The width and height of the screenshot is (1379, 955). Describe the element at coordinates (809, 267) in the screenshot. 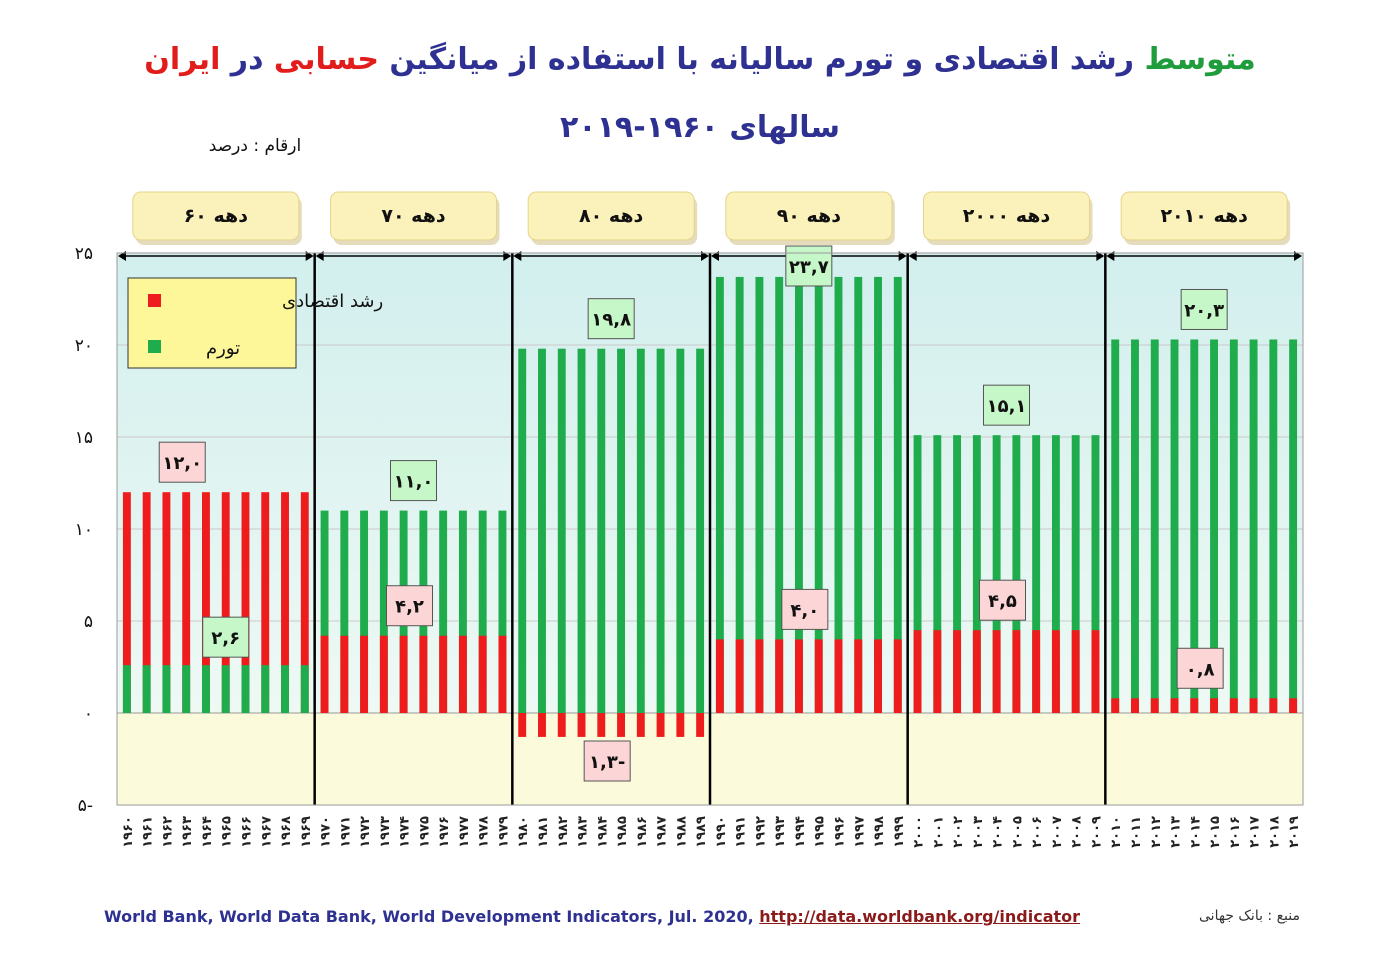

I see `inflation-value-label: ۲۳,۷` at that location.